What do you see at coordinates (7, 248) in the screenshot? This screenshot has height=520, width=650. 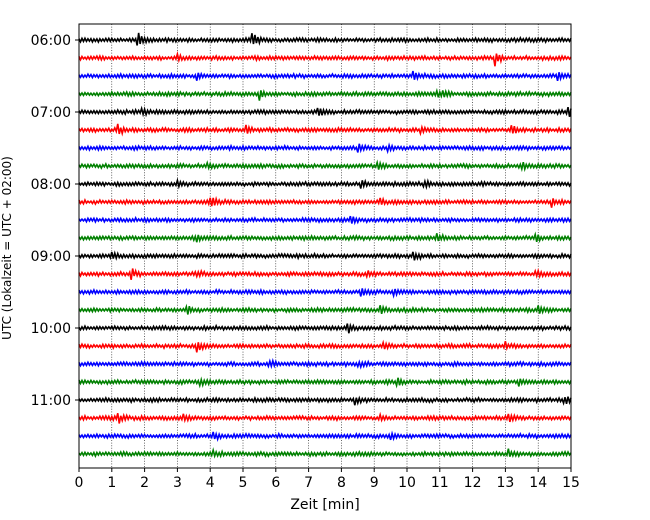 I see `y-axis-label: UTC (Lokalzeit = UTC + 02:00)` at bounding box center [7, 248].